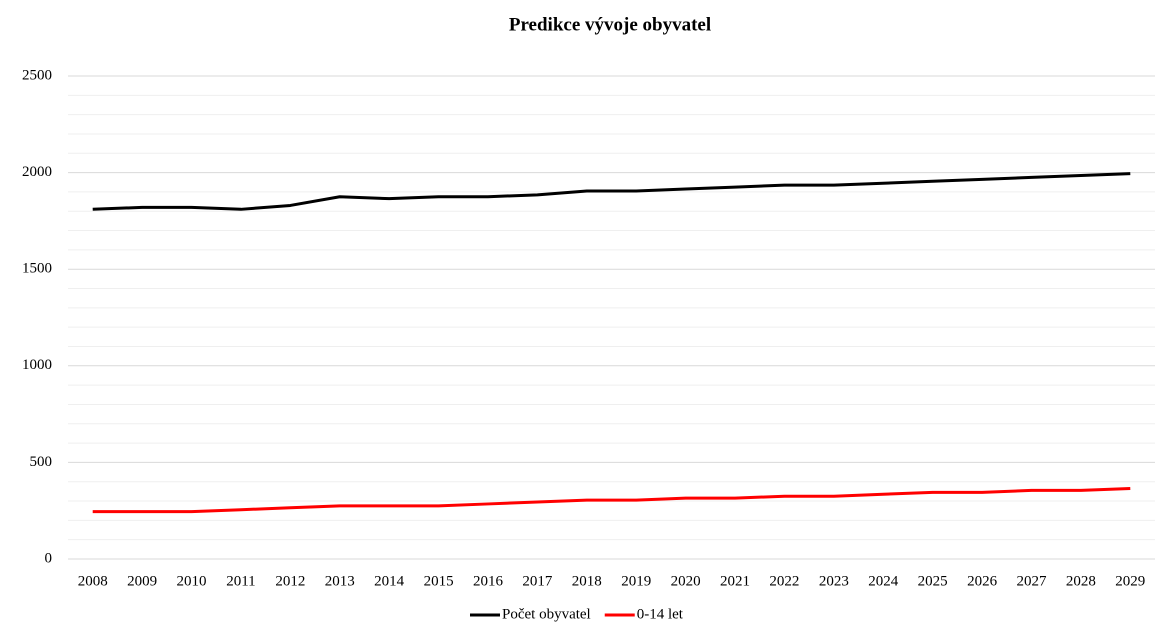 Image resolution: width=1158 pixels, height=626 pixels. I want to click on legend-label: 0-14 let, so click(660, 614).